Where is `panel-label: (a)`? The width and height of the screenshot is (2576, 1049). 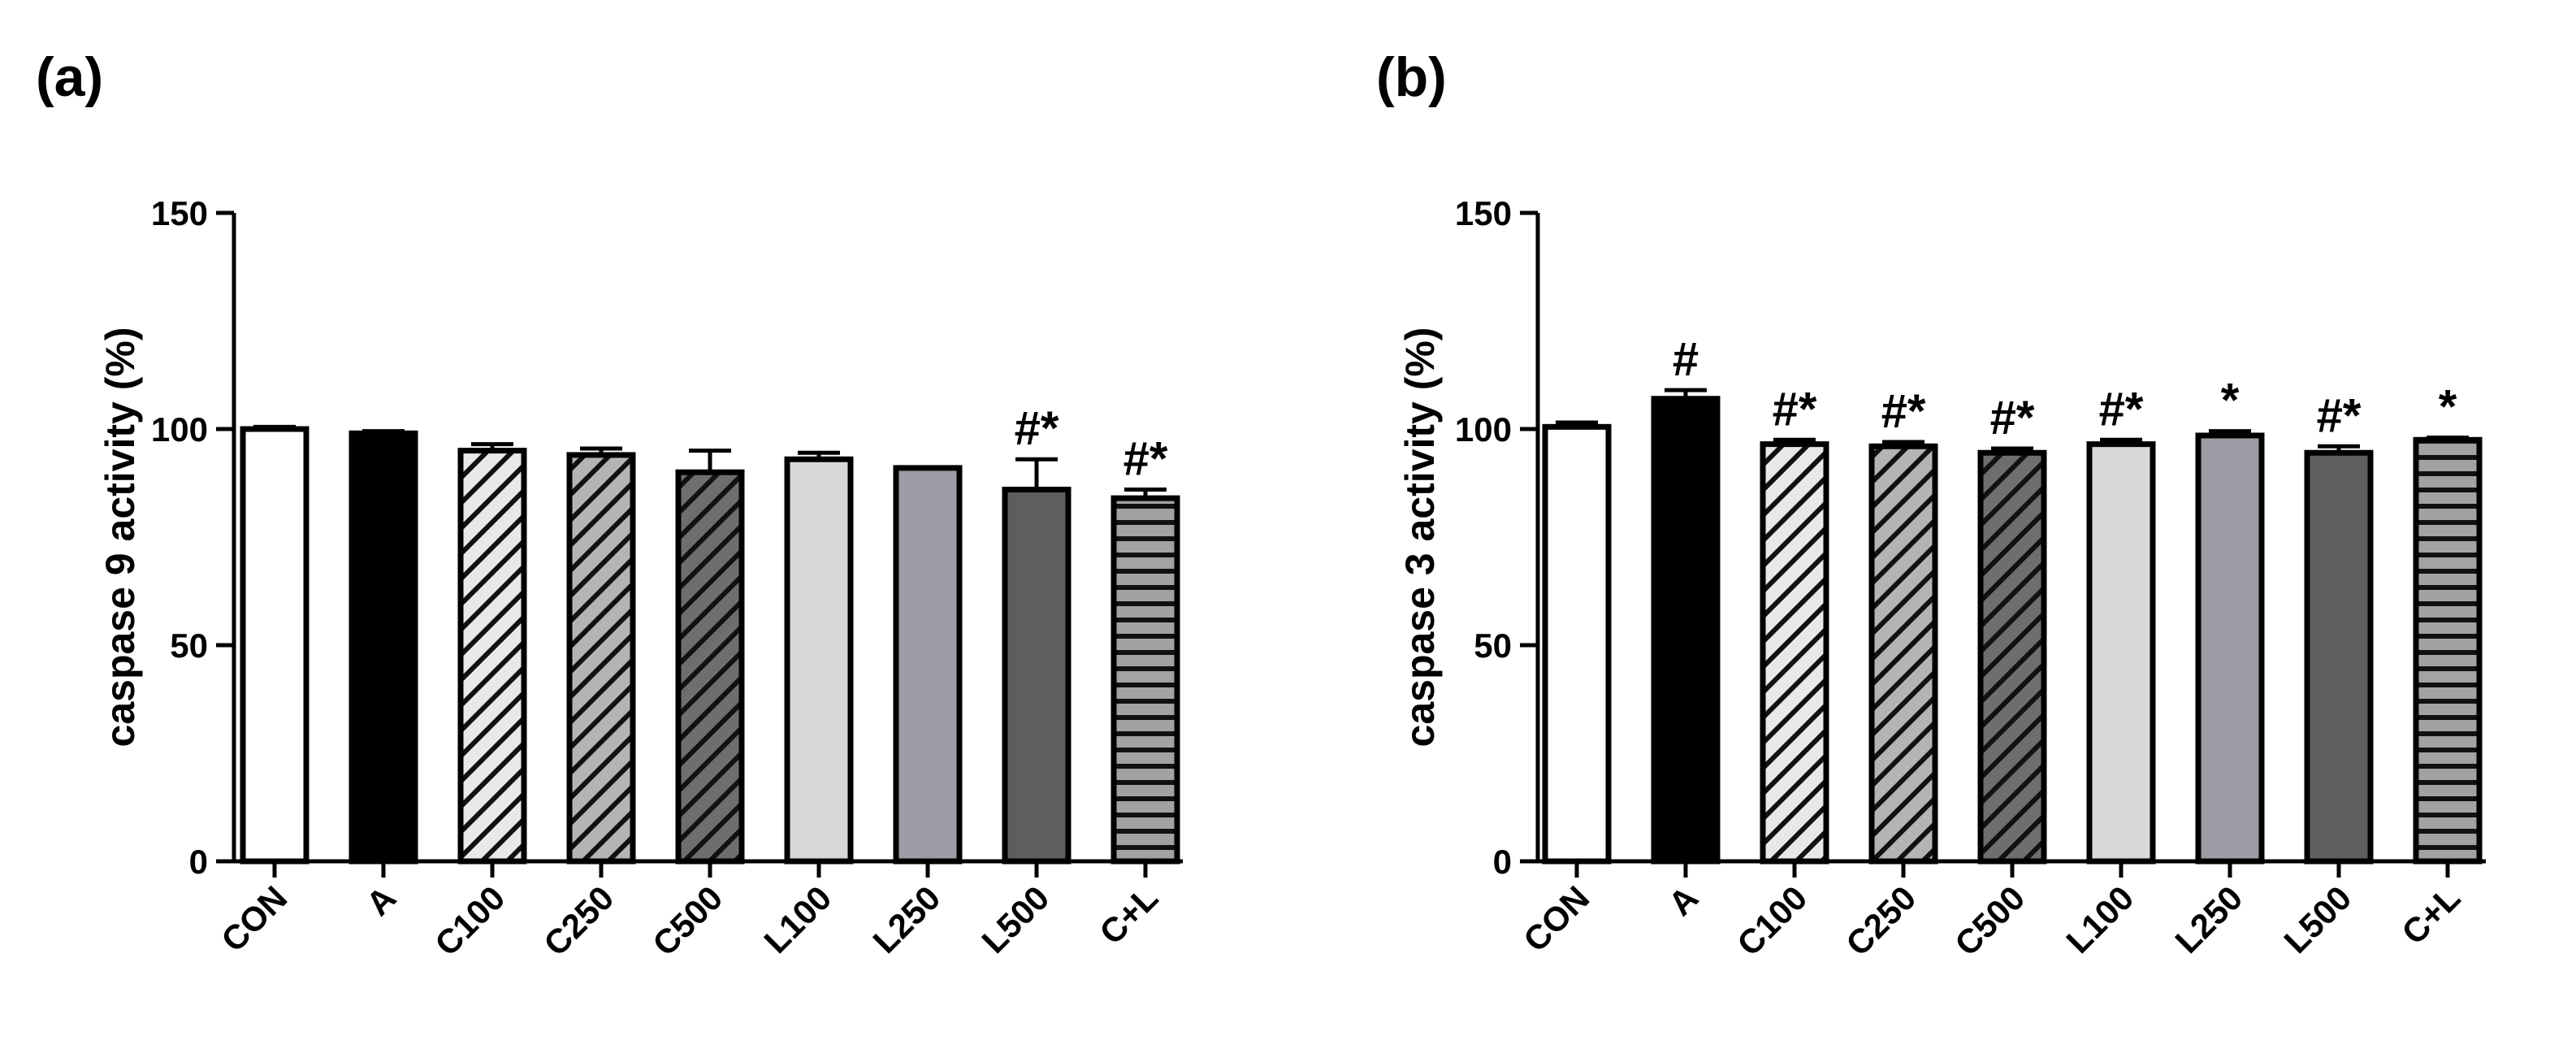
panel-label: (a) is located at coordinates (69, 77).